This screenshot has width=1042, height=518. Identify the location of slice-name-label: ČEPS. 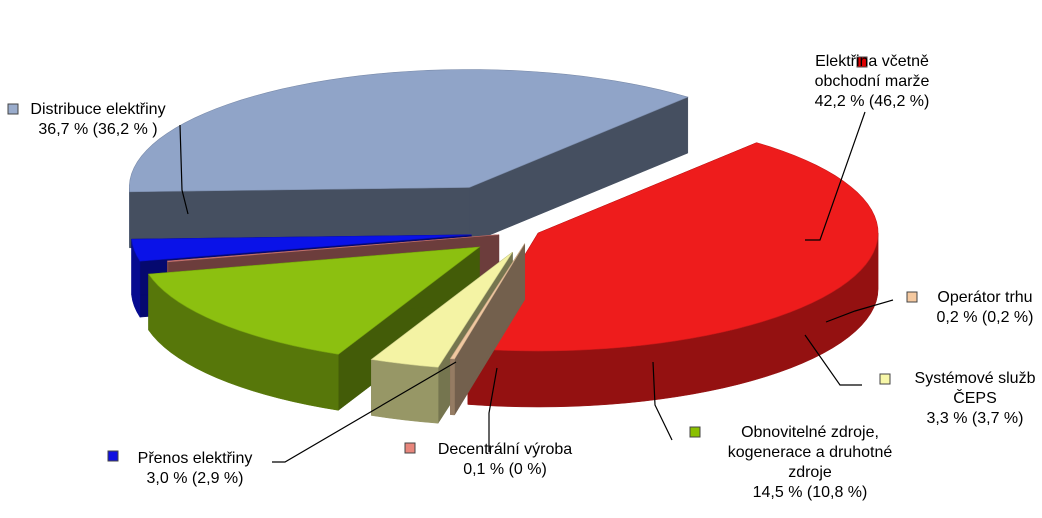
(975, 397).